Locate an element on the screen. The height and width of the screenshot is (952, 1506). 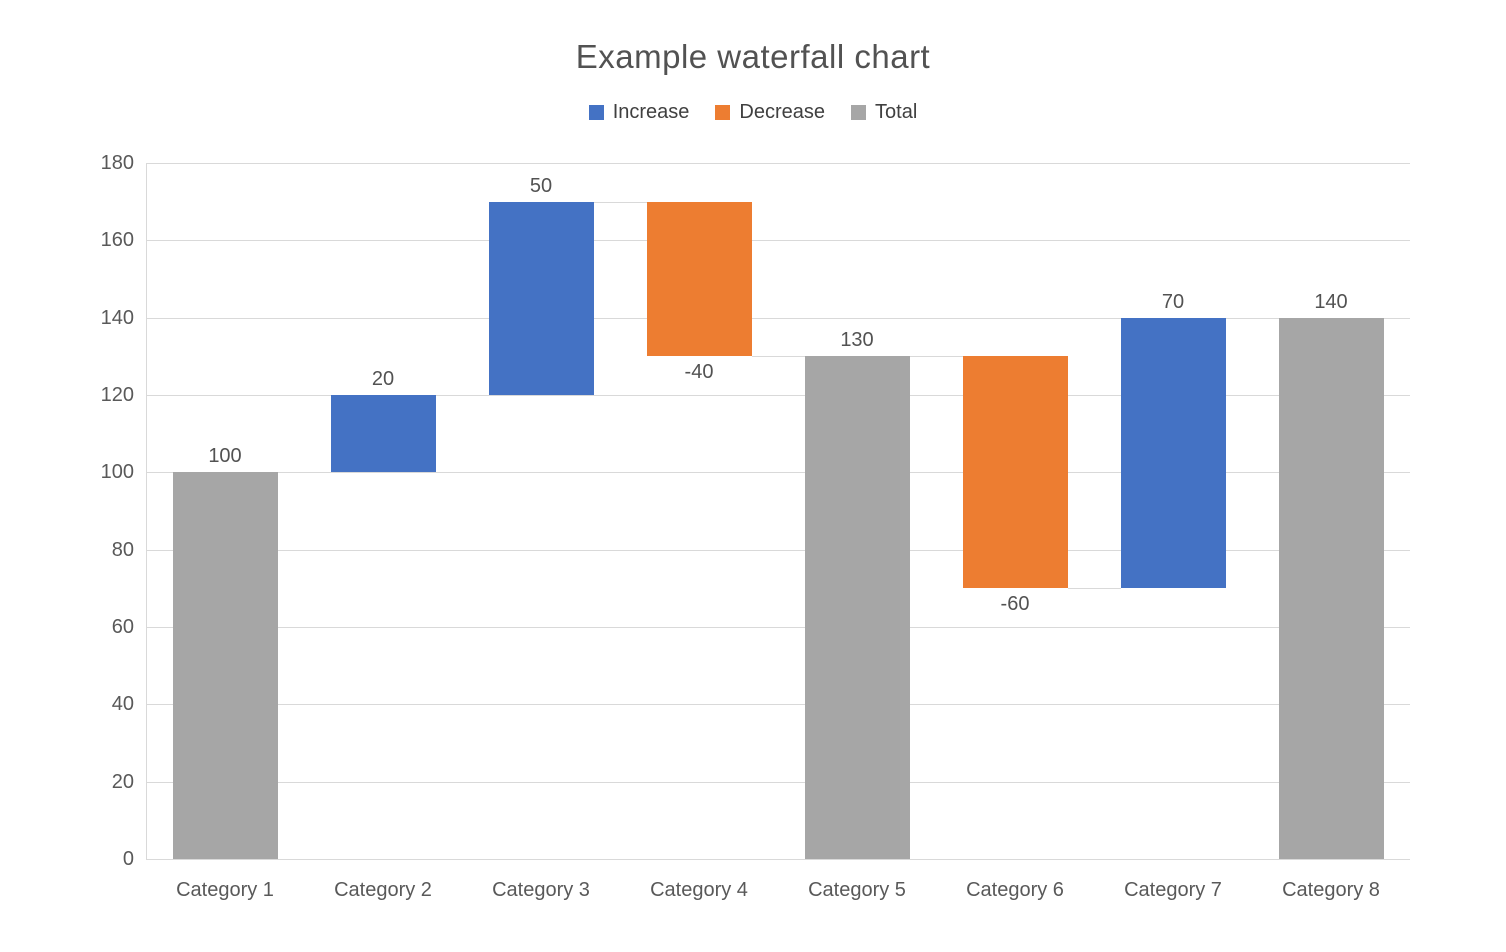
chart-legend: Increase Decrease Total is located at coordinates (753, 112).